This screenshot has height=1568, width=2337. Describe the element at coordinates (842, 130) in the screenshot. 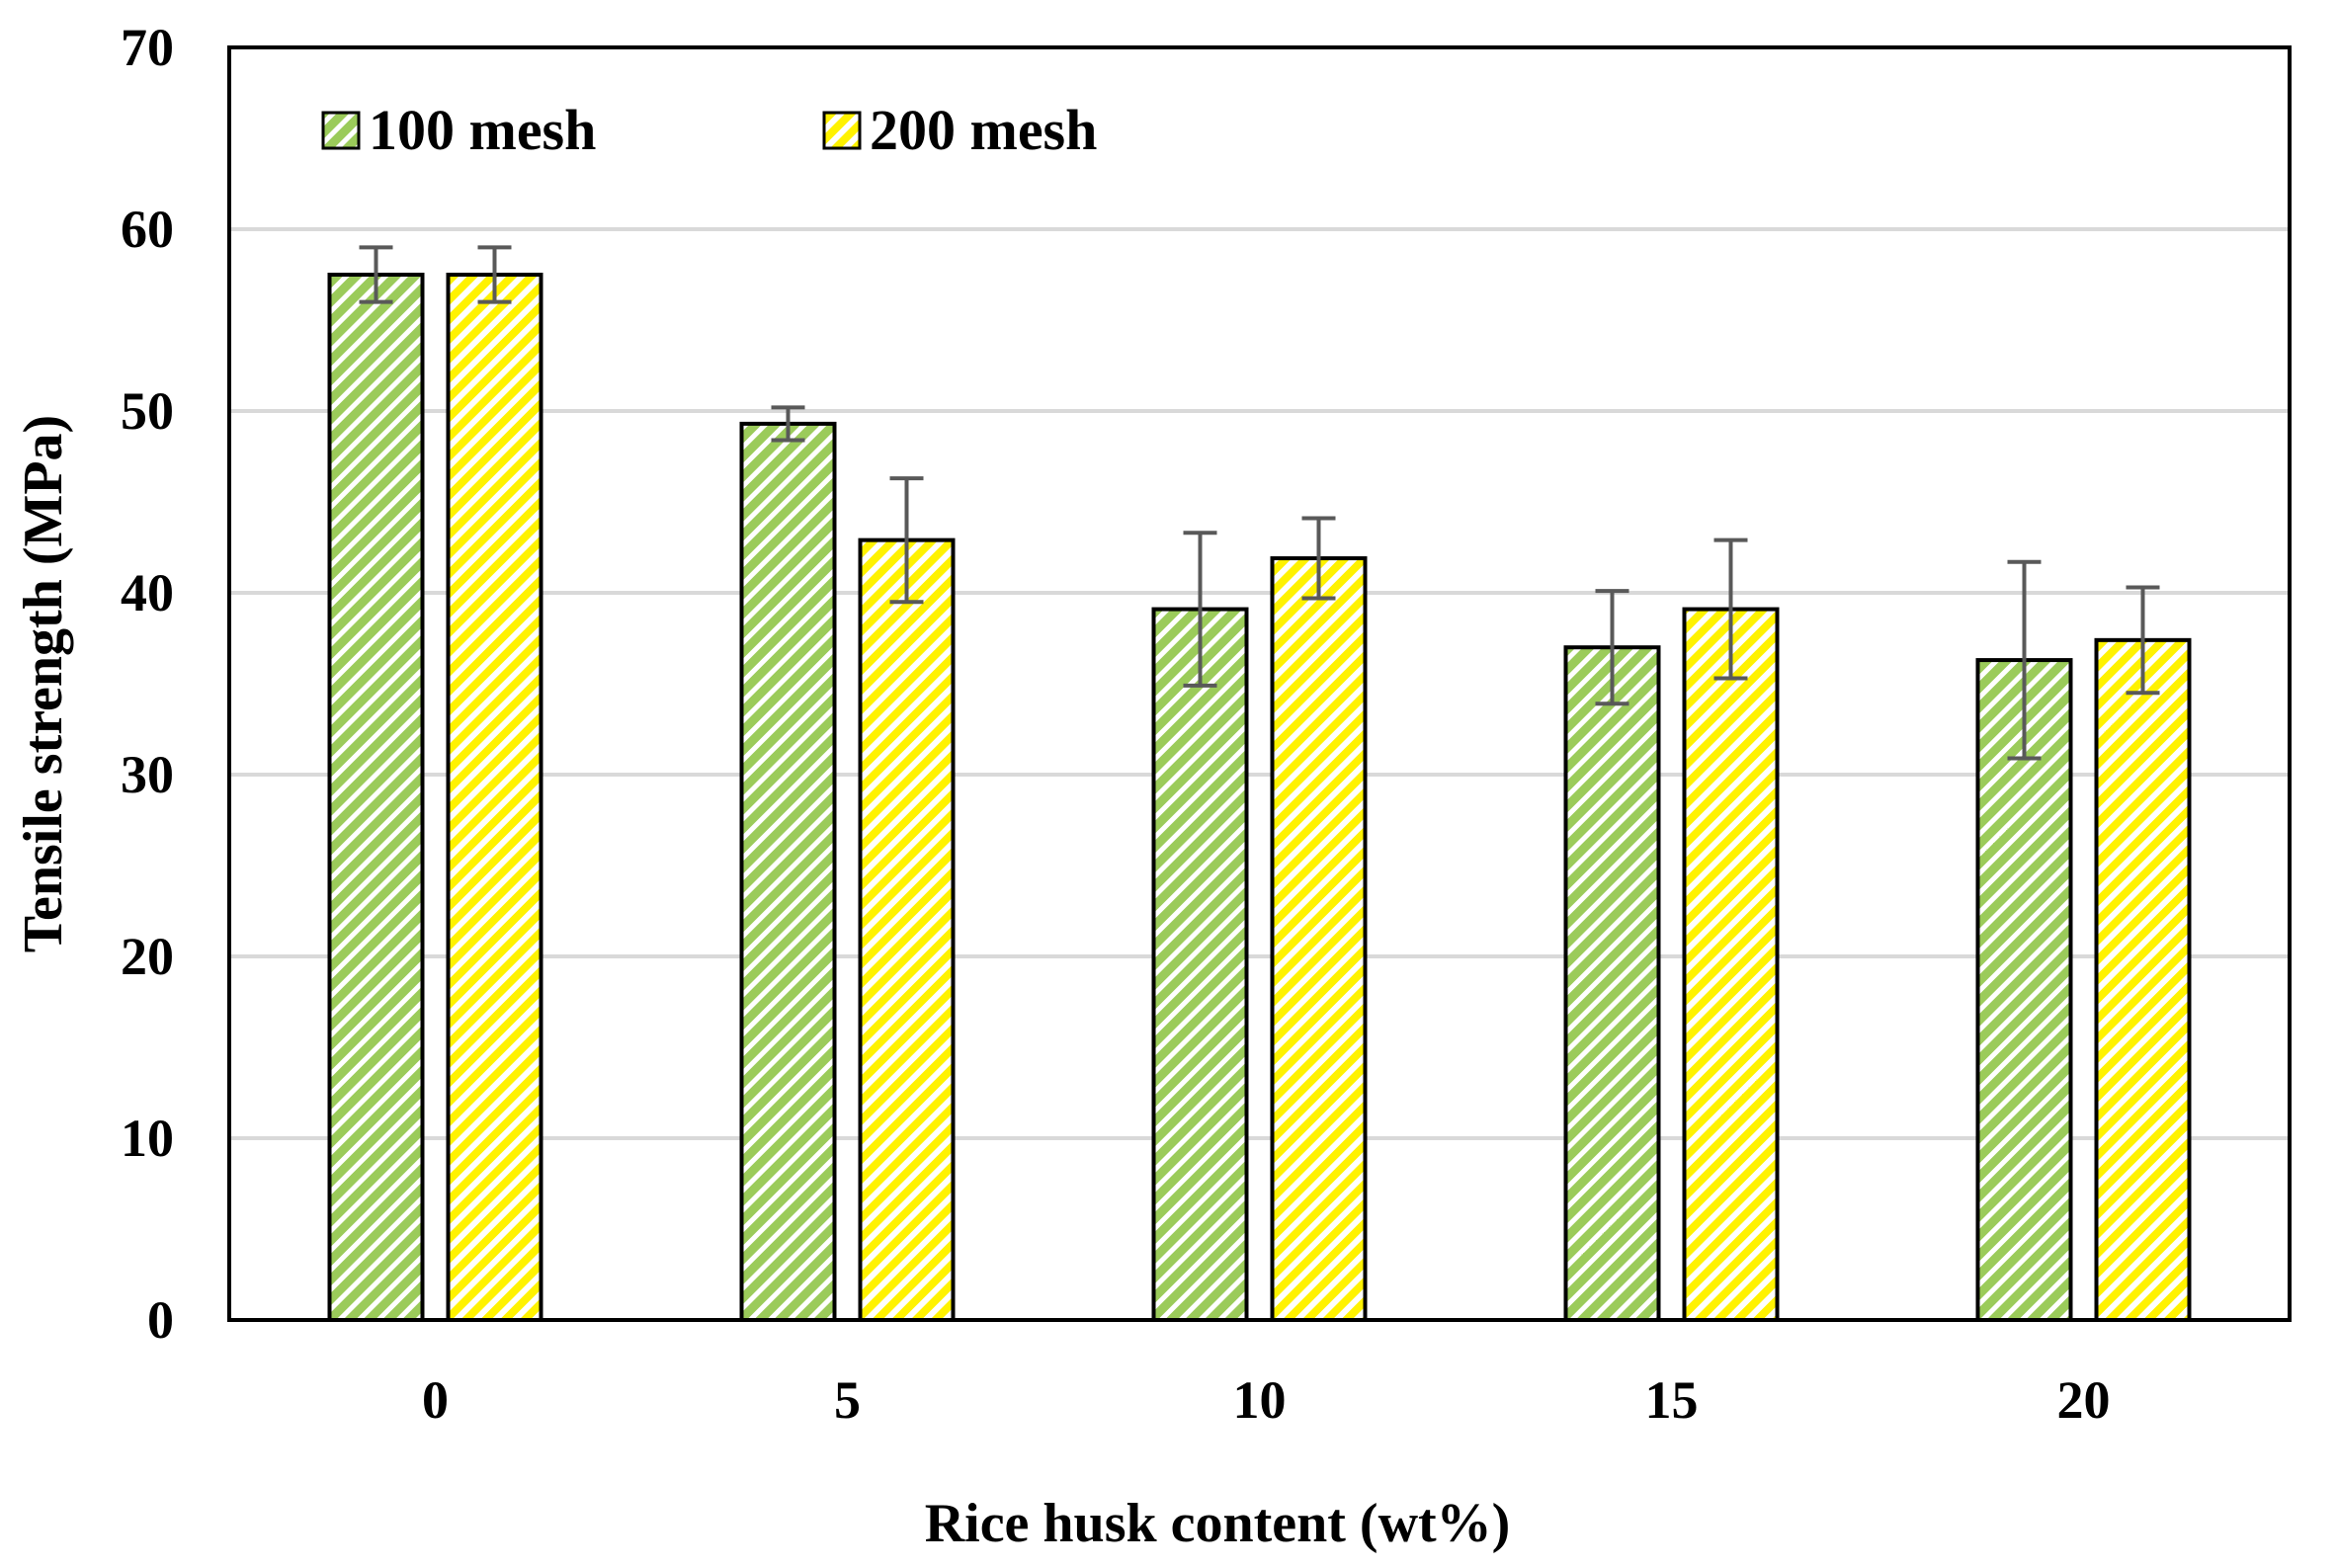

I see `legend-swatch-200-mesh` at that location.